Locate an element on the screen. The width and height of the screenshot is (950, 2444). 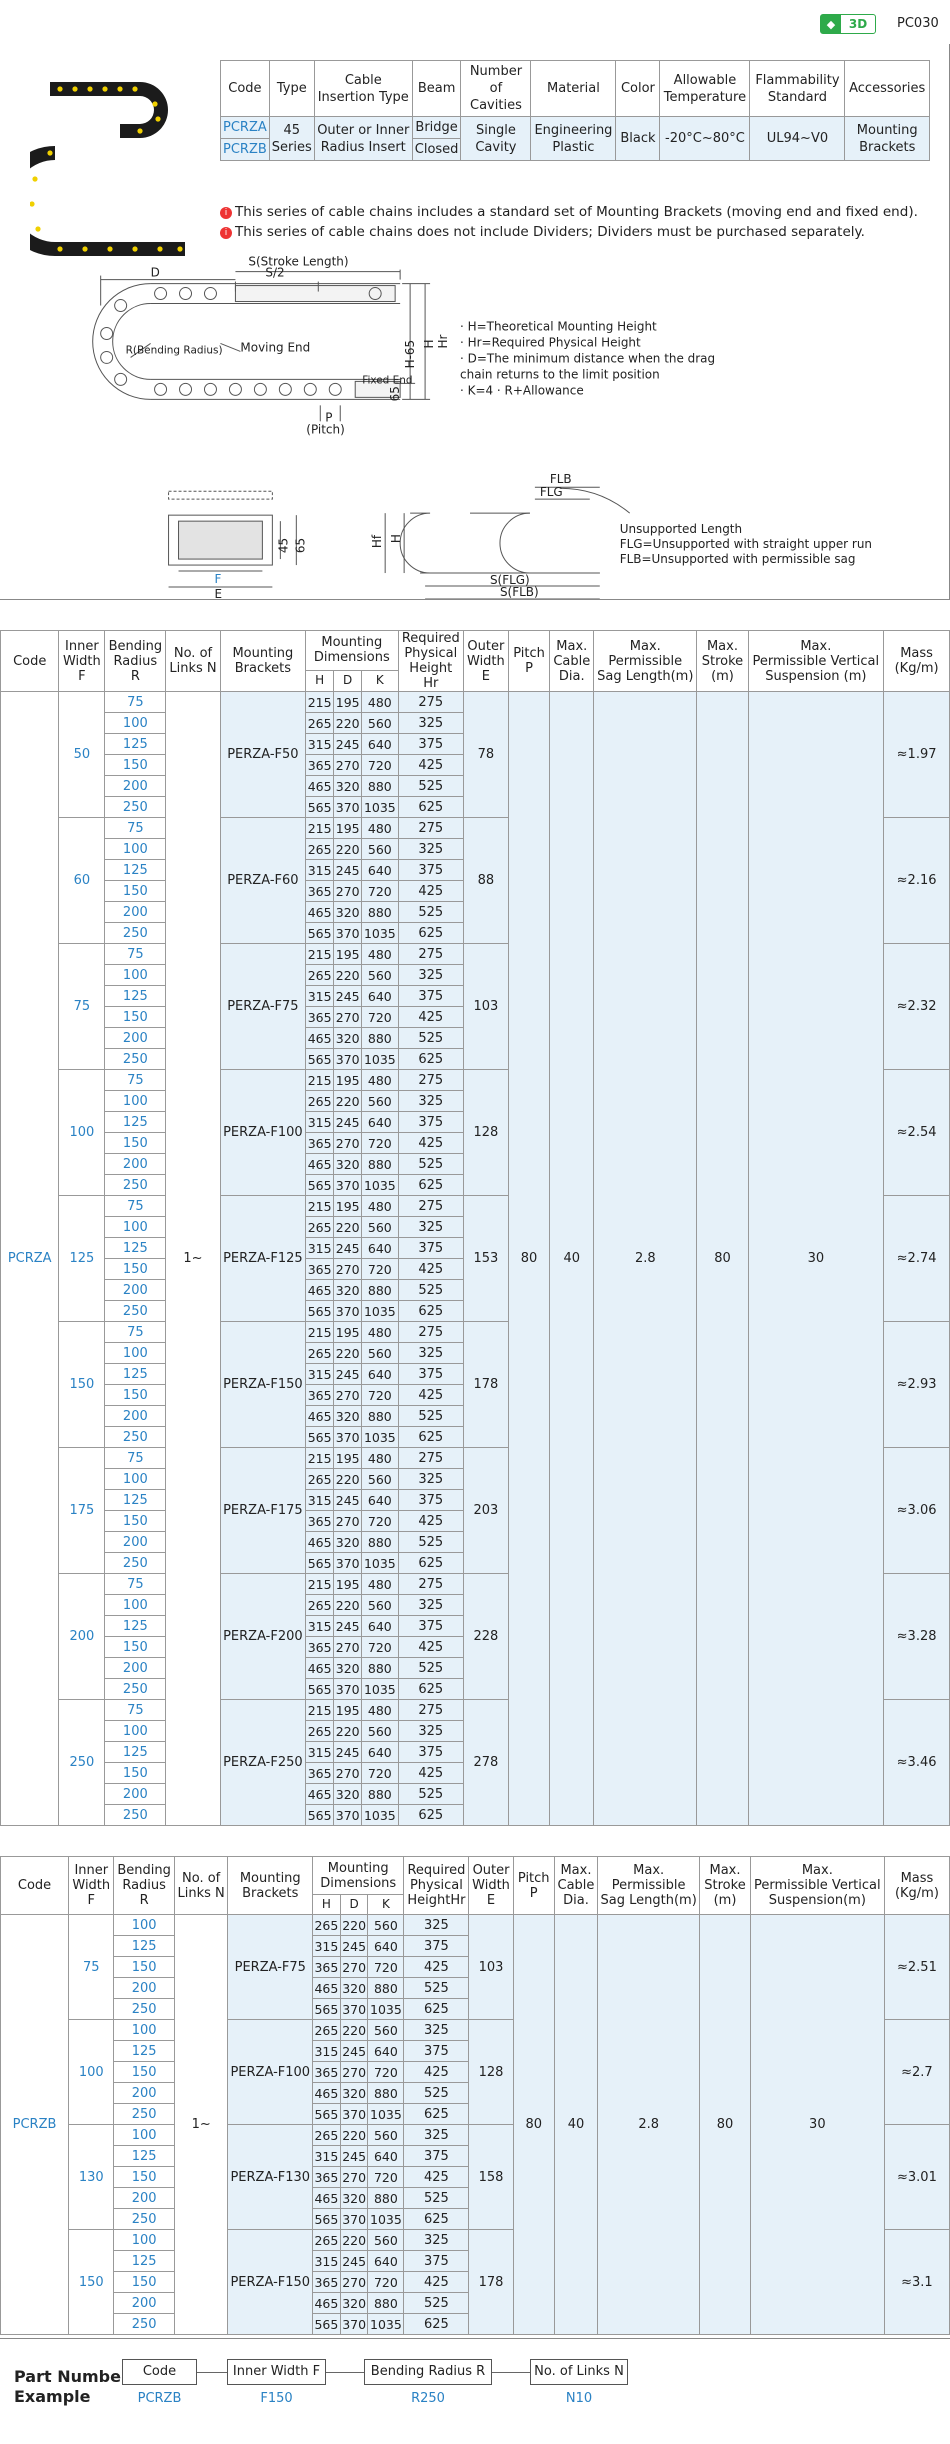
inner-width-cell: 130 is located at coordinates (91, 2177).